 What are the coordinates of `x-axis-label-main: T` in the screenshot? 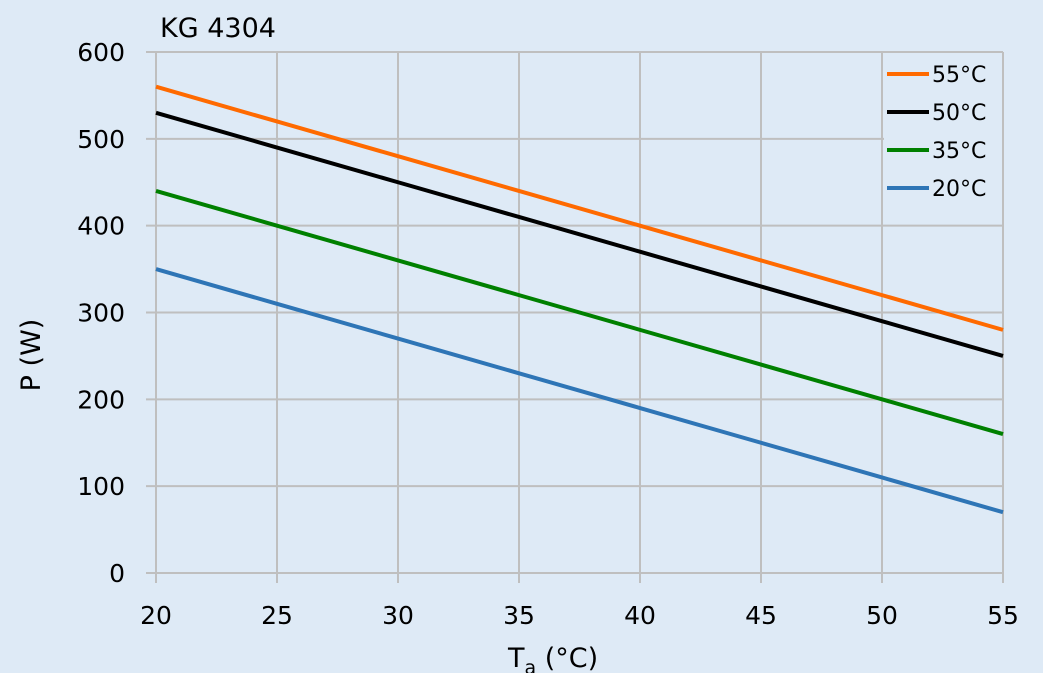 It's located at (516, 658).